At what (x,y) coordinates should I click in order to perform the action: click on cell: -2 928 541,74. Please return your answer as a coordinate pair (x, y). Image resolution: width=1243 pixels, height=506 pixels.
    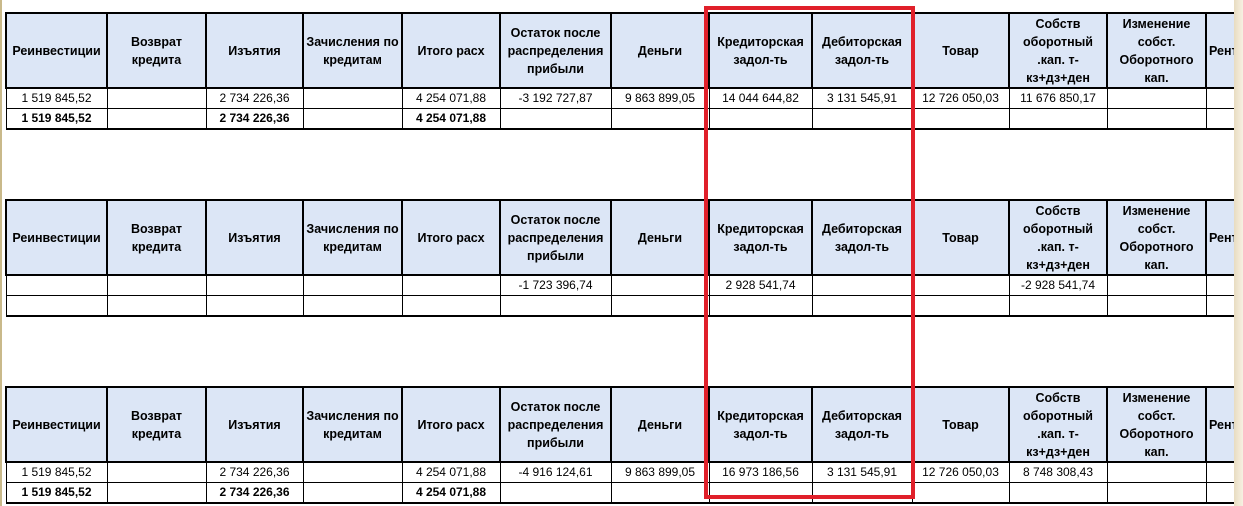
    Looking at the image, I should click on (1058, 285).